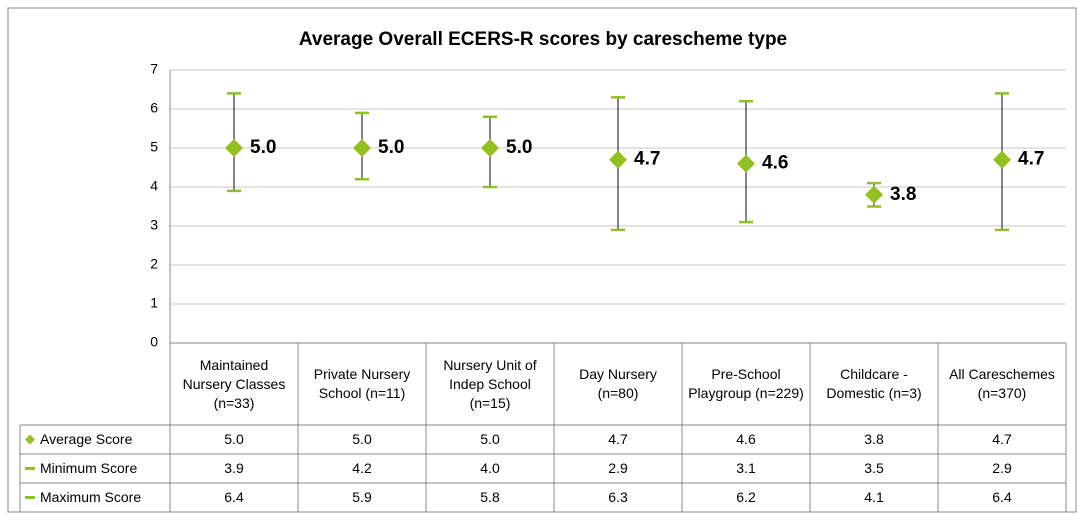 The height and width of the screenshot is (522, 1086). What do you see at coordinates (154, 186) in the screenshot?
I see `y-tick-label: 4` at bounding box center [154, 186].